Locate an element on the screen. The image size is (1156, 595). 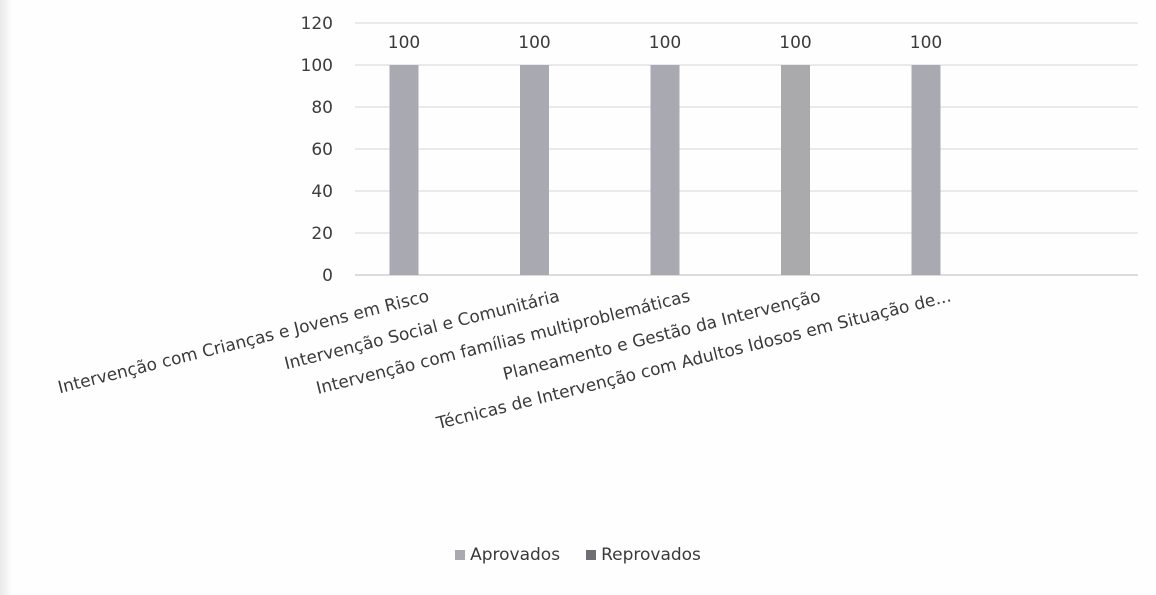
data-labels: 100 100 100 100 100 is located at coordinates (665, 43).